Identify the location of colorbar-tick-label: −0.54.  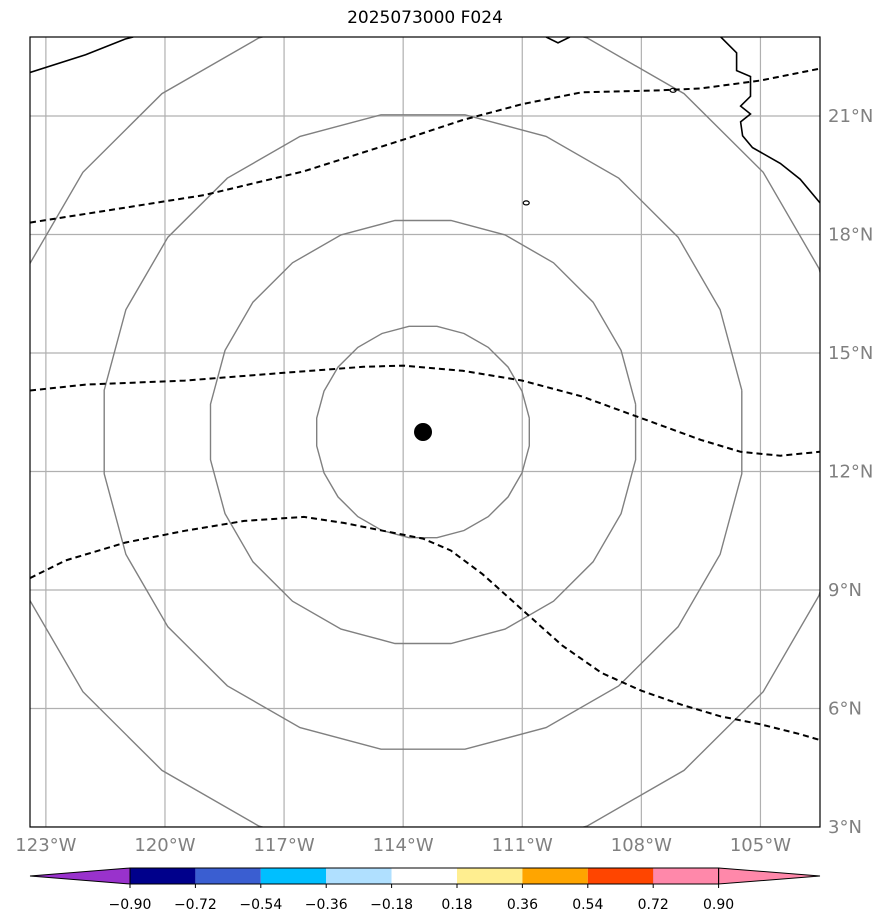
(260, 905).